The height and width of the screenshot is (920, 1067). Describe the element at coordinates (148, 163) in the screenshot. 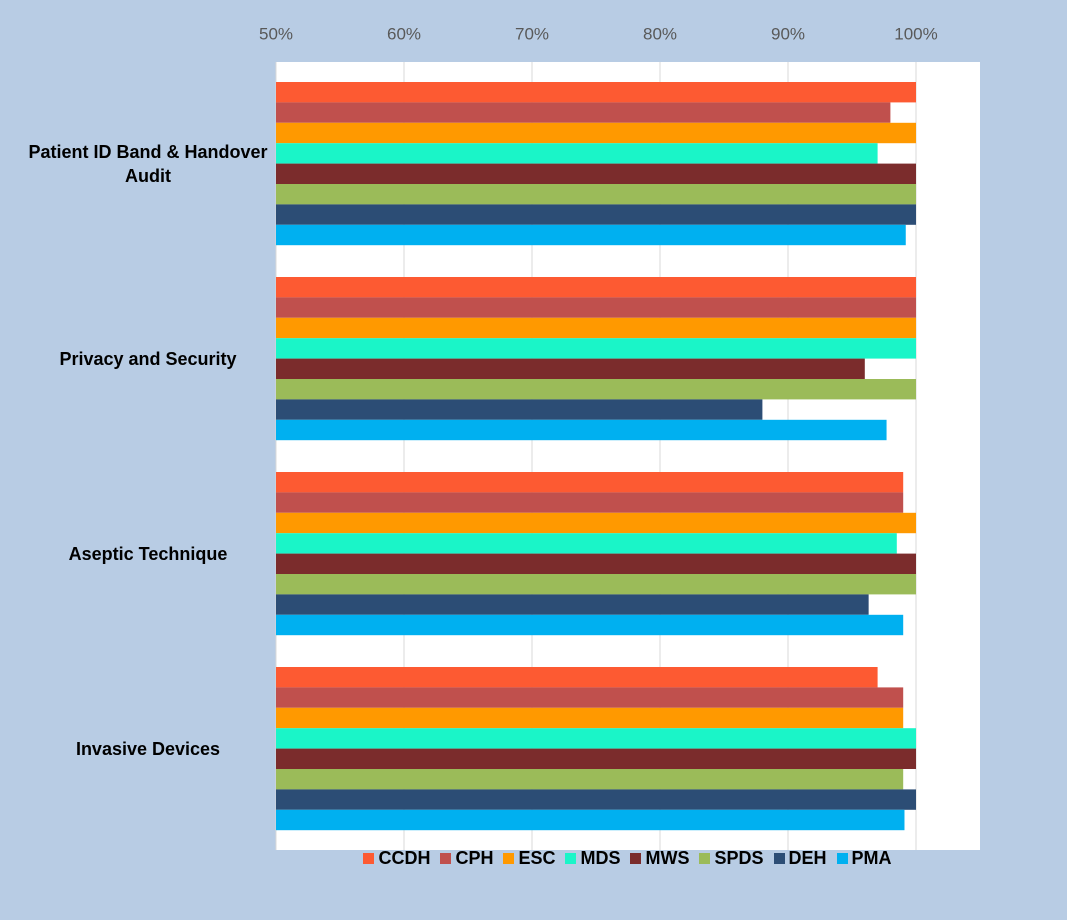

I see `category-label: Patient ID Band & Handover Audit` at that location.